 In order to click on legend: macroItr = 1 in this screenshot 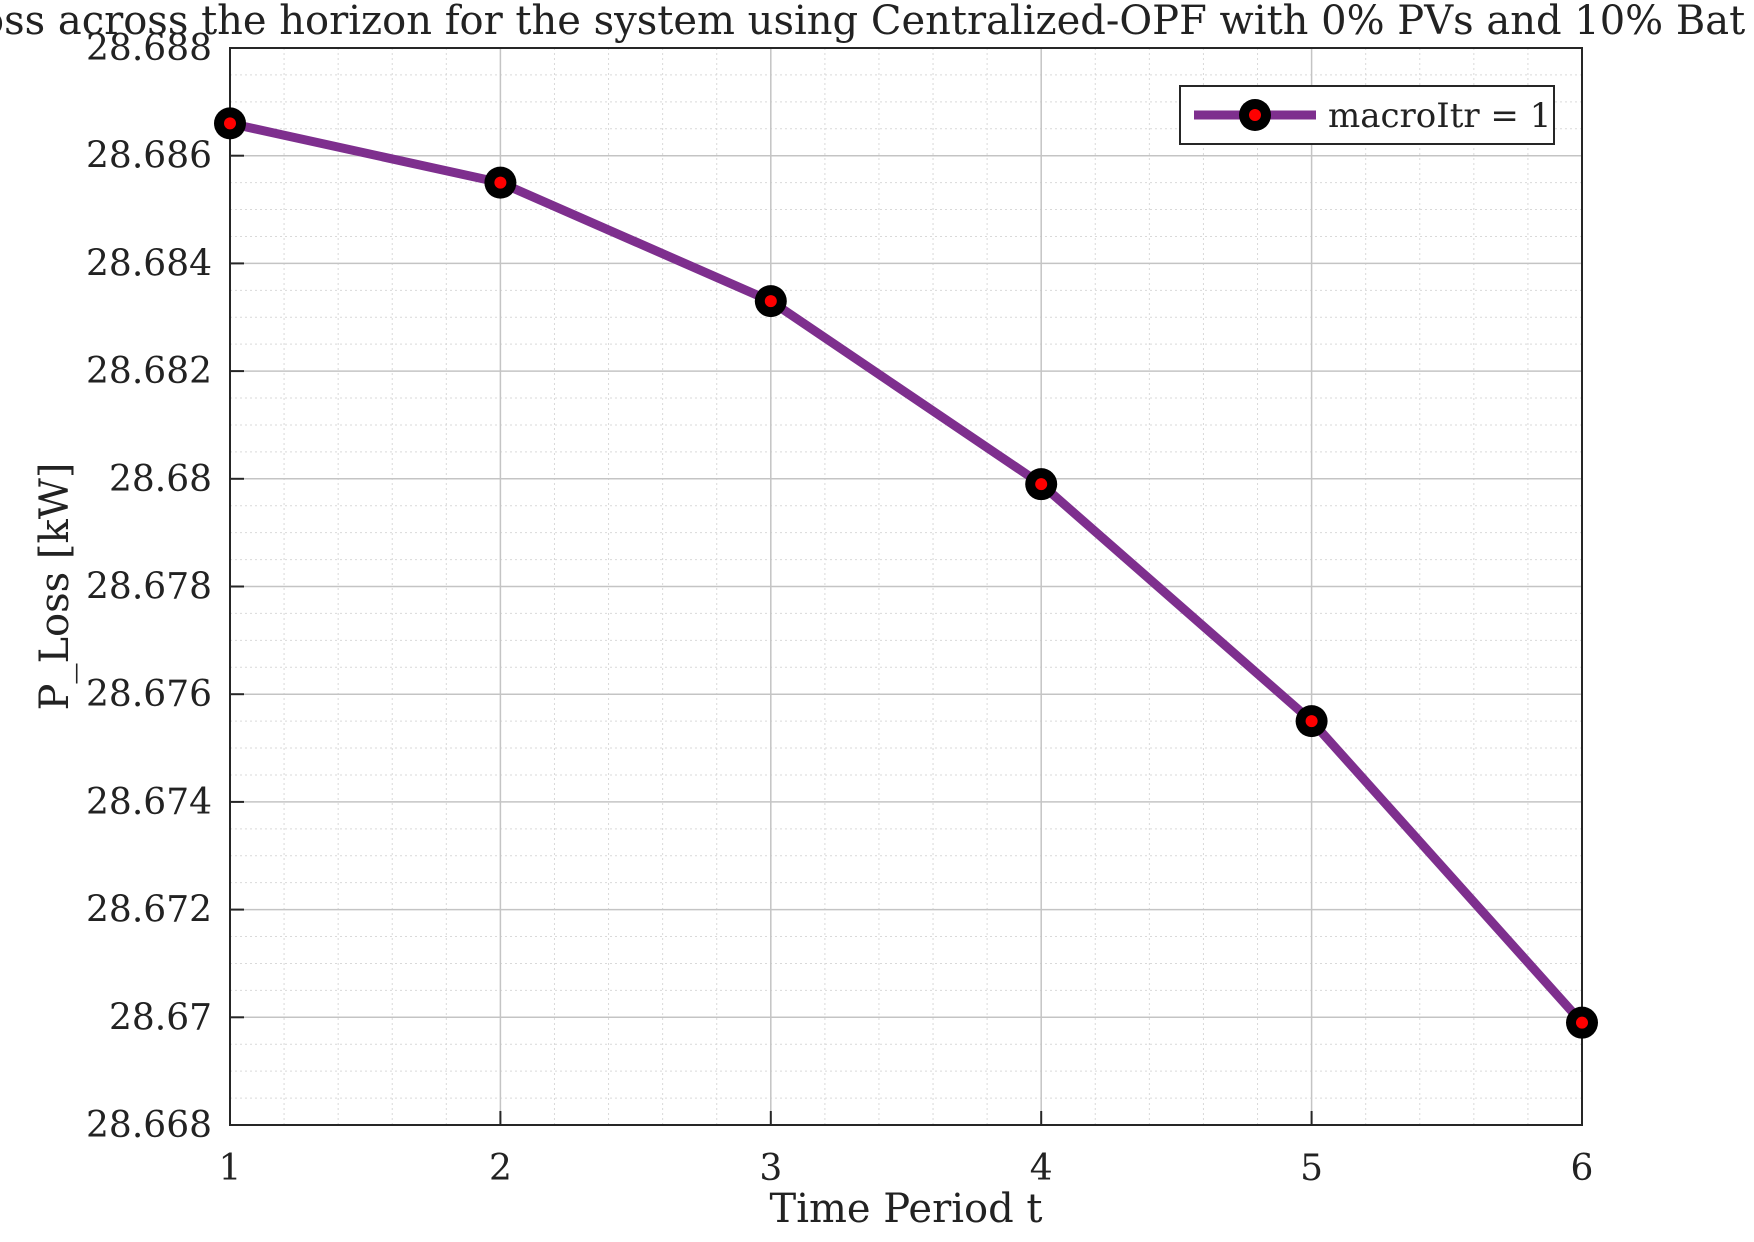, I will do `click(1367, 115)`.